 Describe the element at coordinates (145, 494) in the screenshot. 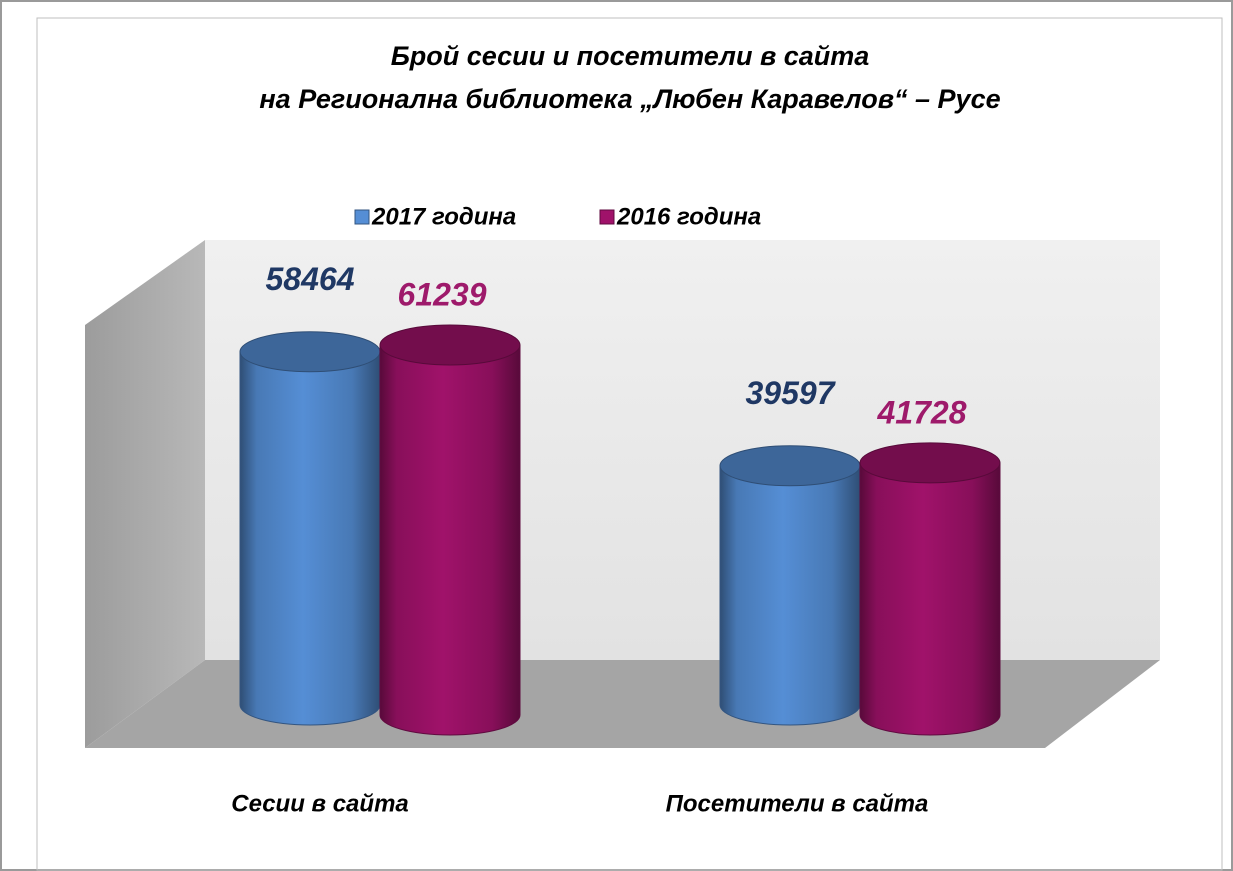

I see `side-wall` at that location.